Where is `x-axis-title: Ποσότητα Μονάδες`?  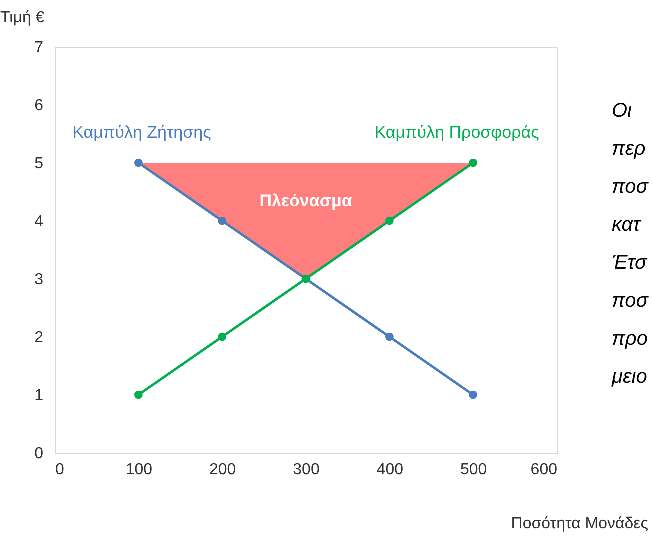
x-axis-title: Ποσότητα Μονάδες is located at coordinates (580, 524).